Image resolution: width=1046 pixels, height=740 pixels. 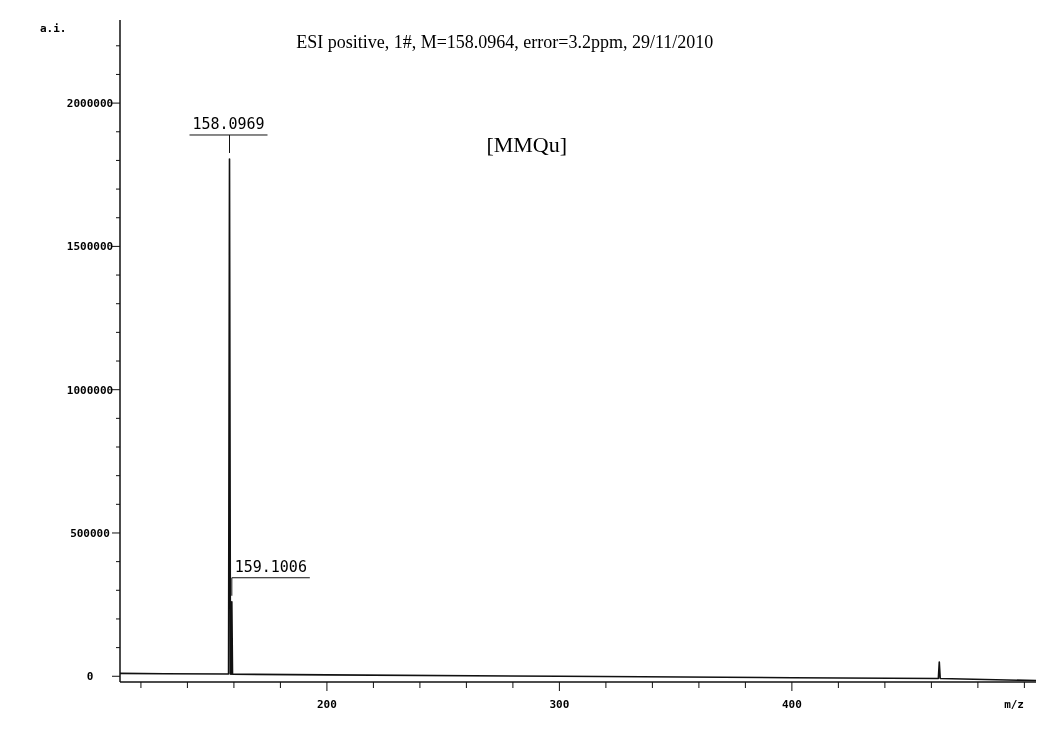 I want to click on x-tick-label: 200, so click(x=326, y=704).